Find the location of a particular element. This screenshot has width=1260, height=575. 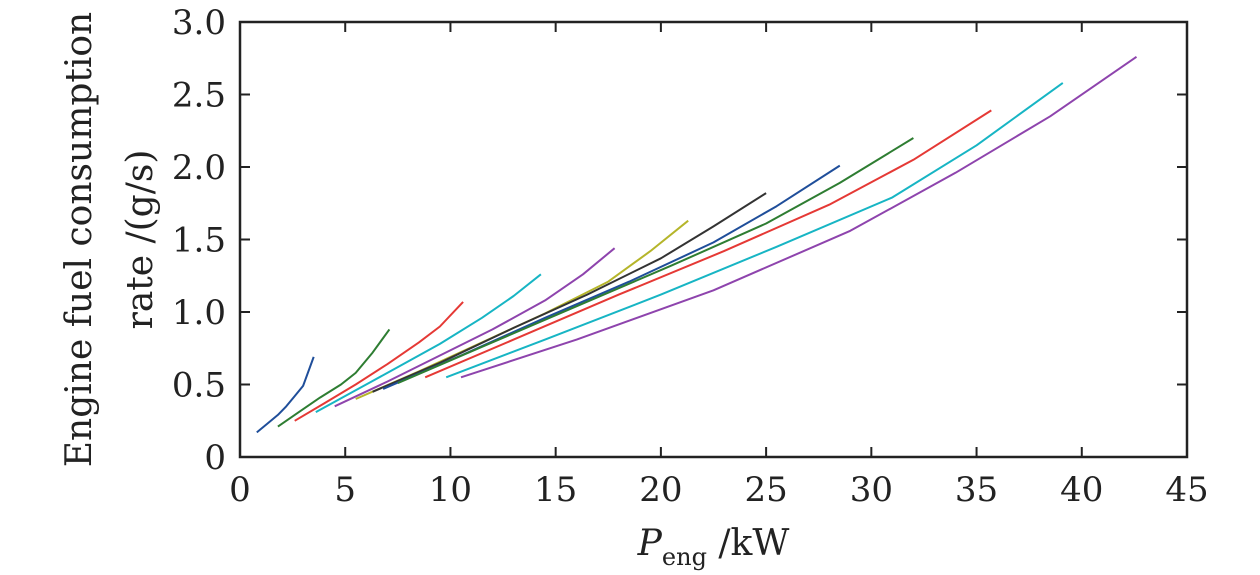

x-tick-label: 15 is located at coordinates (555, 490).